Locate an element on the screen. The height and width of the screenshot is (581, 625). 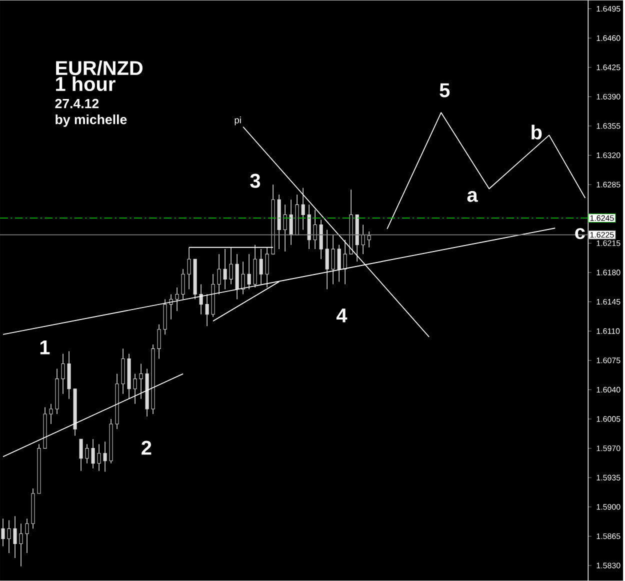
annotation: a is located at coordinates (472, 196).